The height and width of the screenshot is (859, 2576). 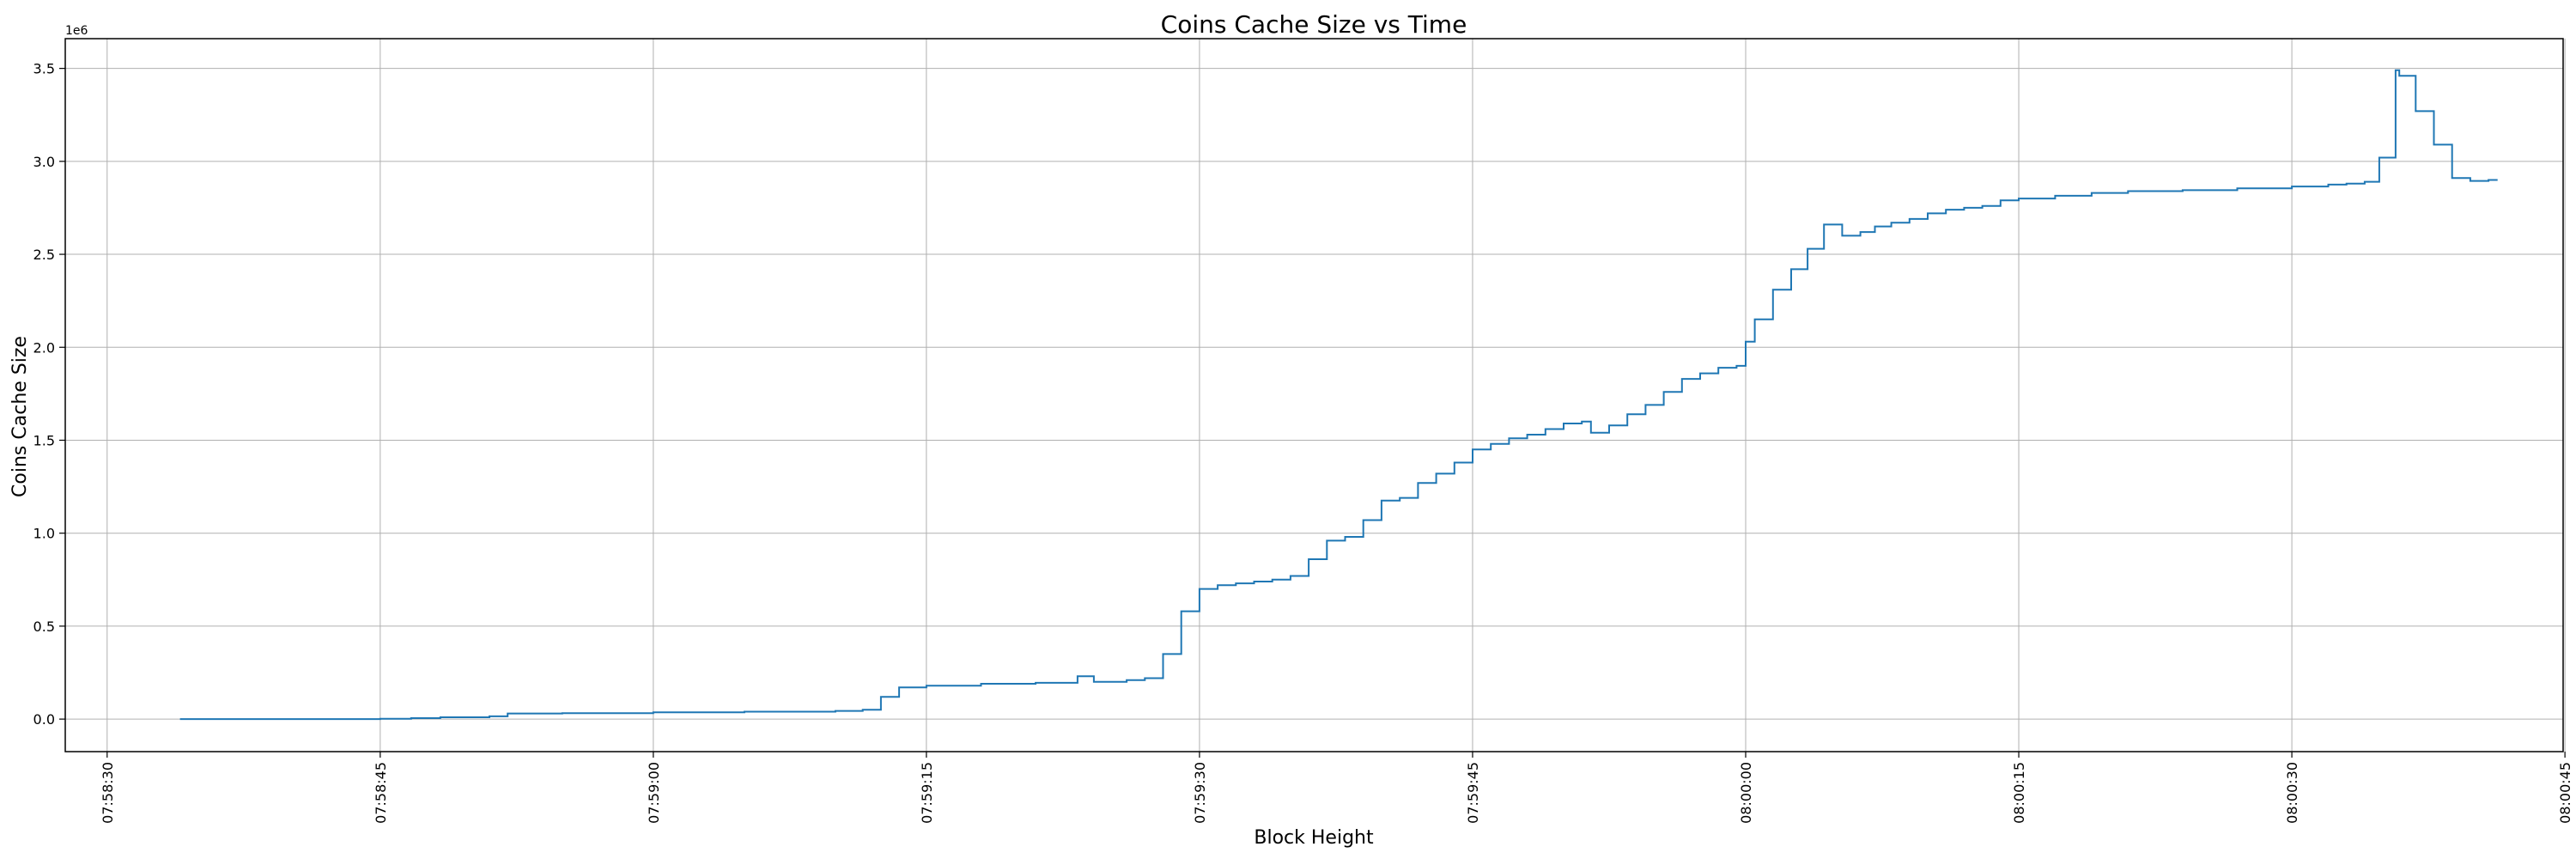 I want to click on y-axis-label: Coins Cache Size, so click(x=20, y=417).